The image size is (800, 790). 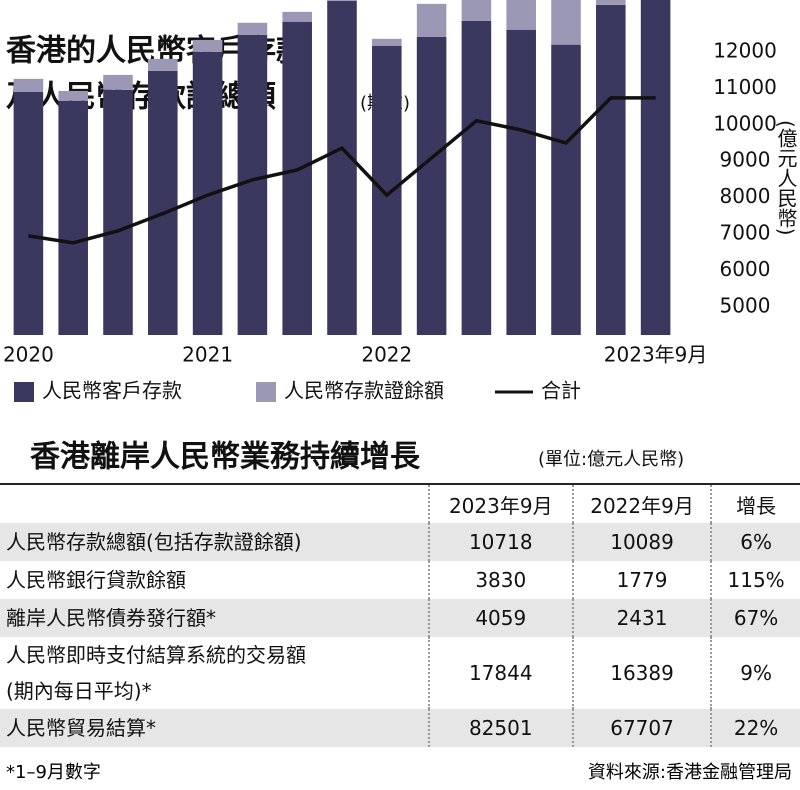 I want to click on table-row: 人民幣存款總額(包括存款證餘額) 10718 10089 6%, so click(x=400, y=542).